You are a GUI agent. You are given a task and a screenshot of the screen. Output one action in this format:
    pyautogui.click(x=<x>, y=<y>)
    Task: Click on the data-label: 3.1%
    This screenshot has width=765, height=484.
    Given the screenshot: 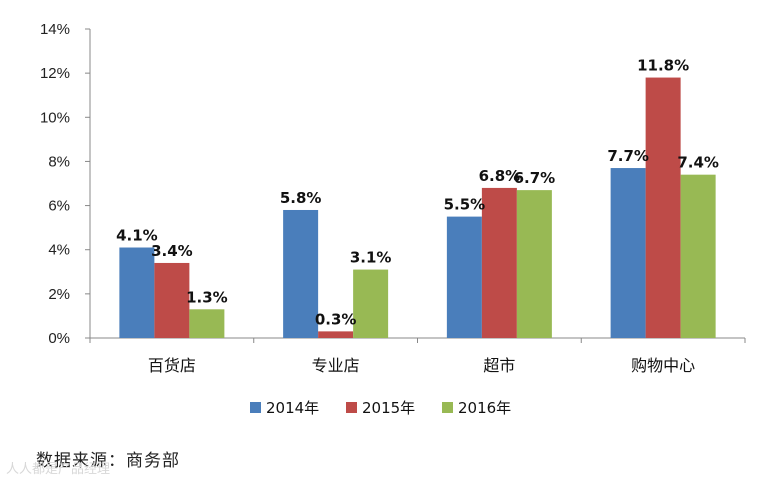 What is the action you would take?
    pyautogui.click(x=371, y=258)
    